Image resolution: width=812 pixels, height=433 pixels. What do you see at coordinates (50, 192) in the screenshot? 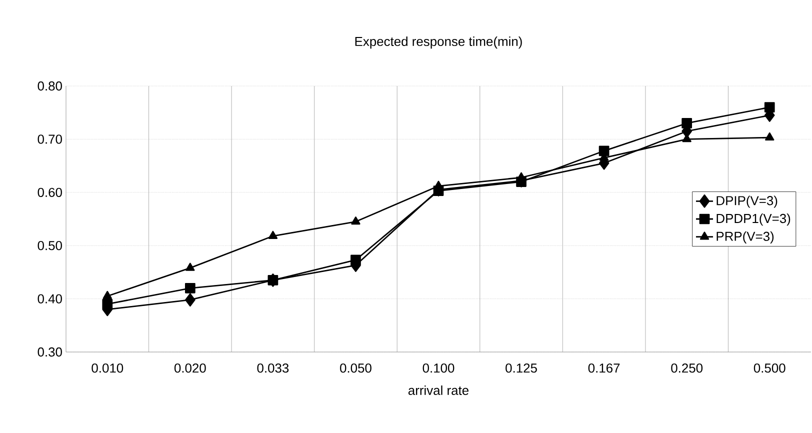
I see `y-tick-label: 0.60` at bounding box center [50, 192].